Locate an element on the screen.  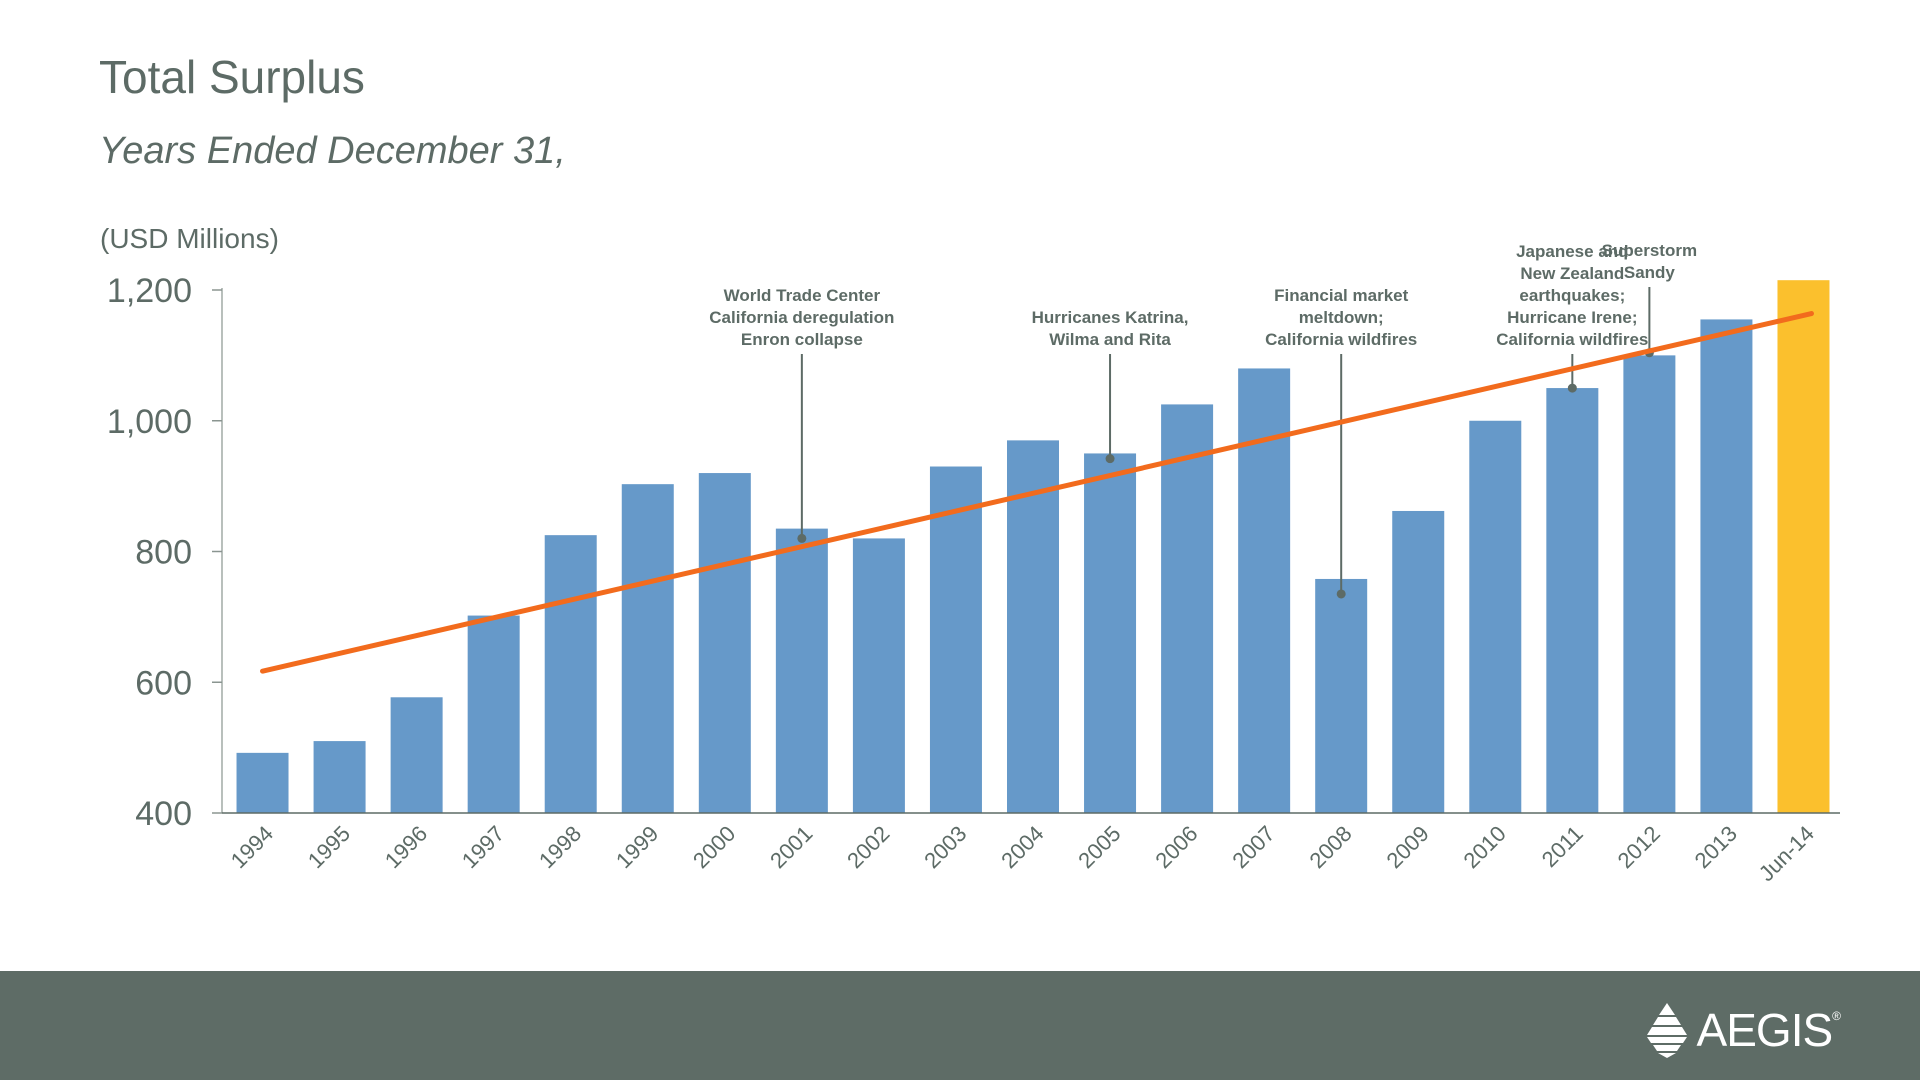
annotation-text: Superstorm is located at coordinates (1649, 250).